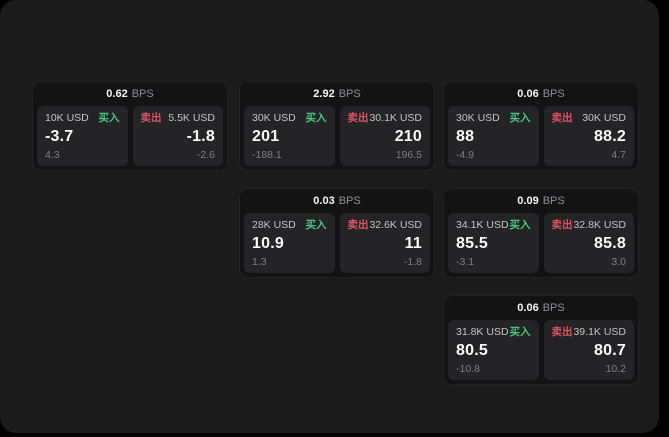 This screenshot has height=437, width=669. Describe the element at coordinates (493, 243) in the screenshot. I see `buy-quote-tile: 34.1K USD 买入 85.5 -3.1` at that location.